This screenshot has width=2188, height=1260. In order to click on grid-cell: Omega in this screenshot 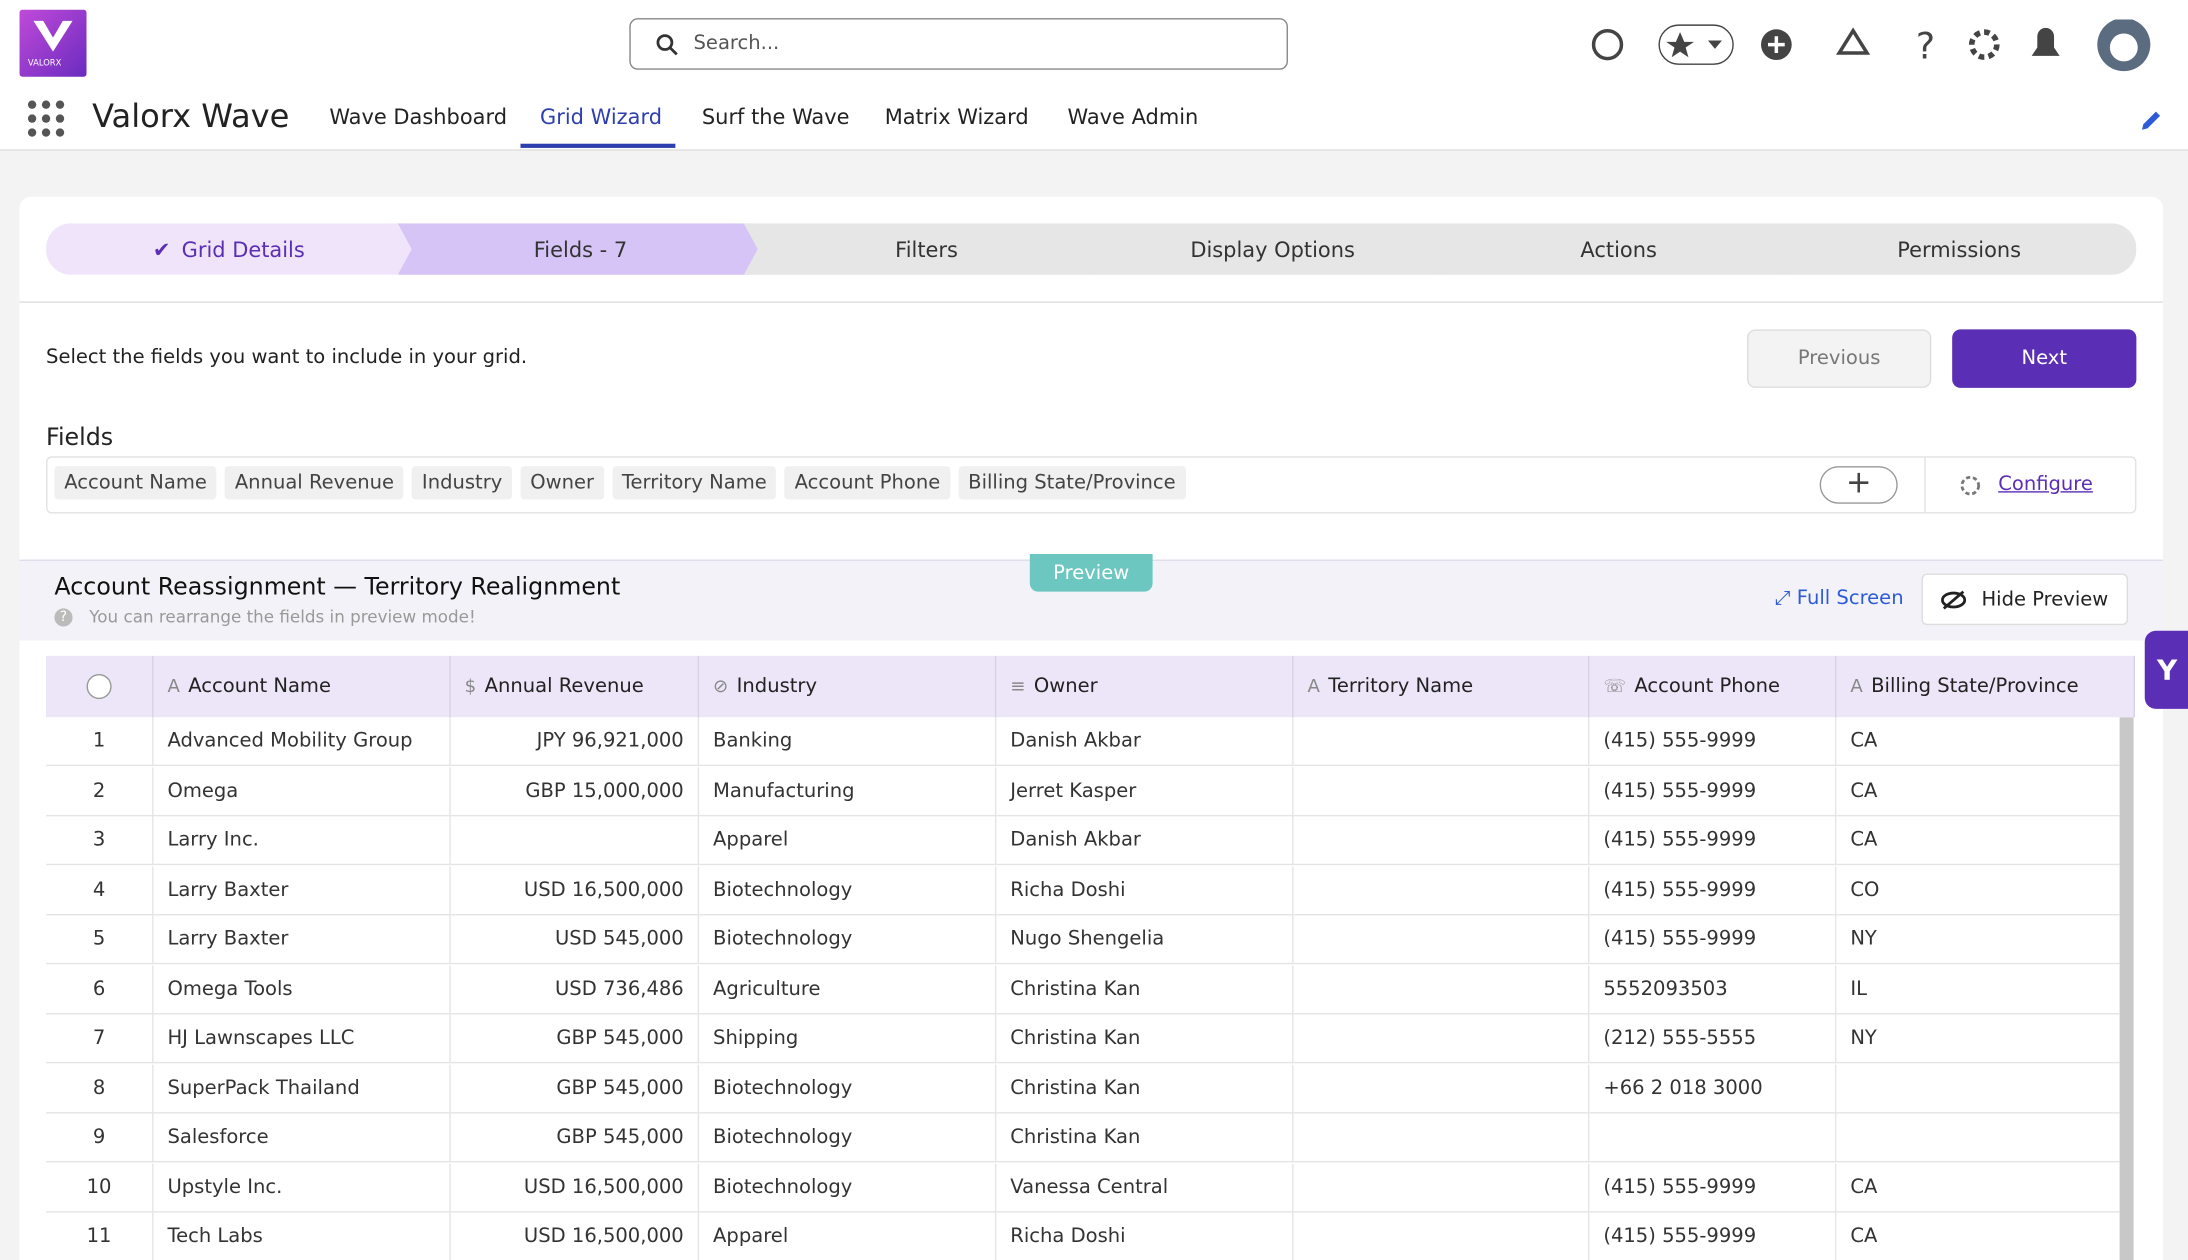, I will do `click(302, 791)`.